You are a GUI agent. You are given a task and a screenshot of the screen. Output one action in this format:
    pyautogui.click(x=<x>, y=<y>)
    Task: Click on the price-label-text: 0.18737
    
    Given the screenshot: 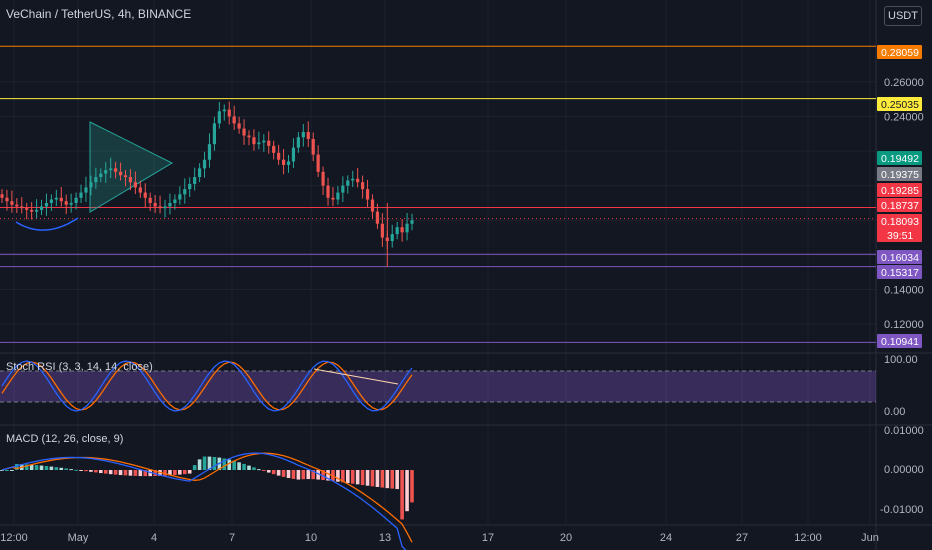 What is the action you would take?
    pyautogui.click(x=900, y=206)
    